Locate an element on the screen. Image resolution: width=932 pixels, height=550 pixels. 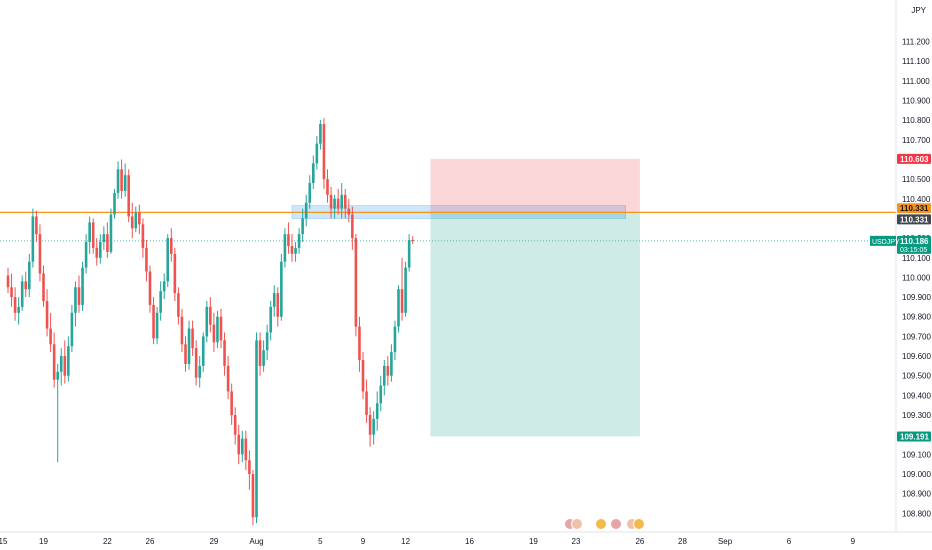
stop-loss-zone is located at coordinates (535, 185).